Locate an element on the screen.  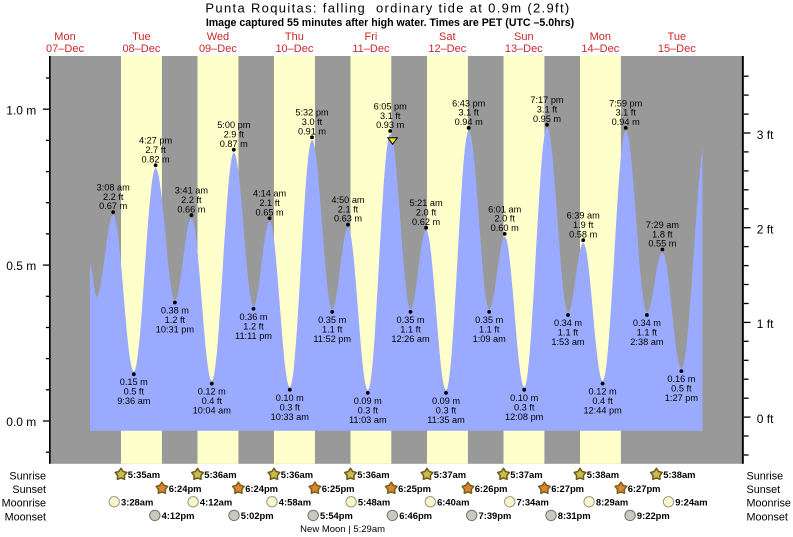
svg-text: Sunset is located at coordinates (29, 490).